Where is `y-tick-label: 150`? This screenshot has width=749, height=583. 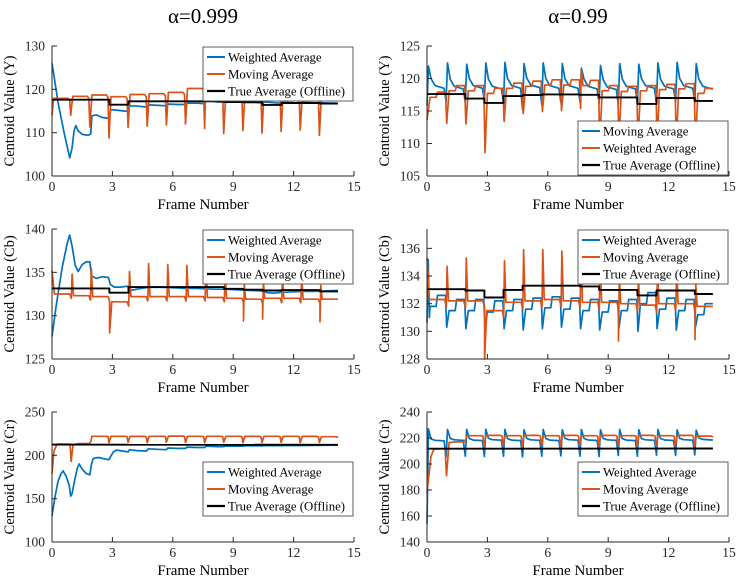 y-tick-label: 150 is located at coordinates (35, 498).